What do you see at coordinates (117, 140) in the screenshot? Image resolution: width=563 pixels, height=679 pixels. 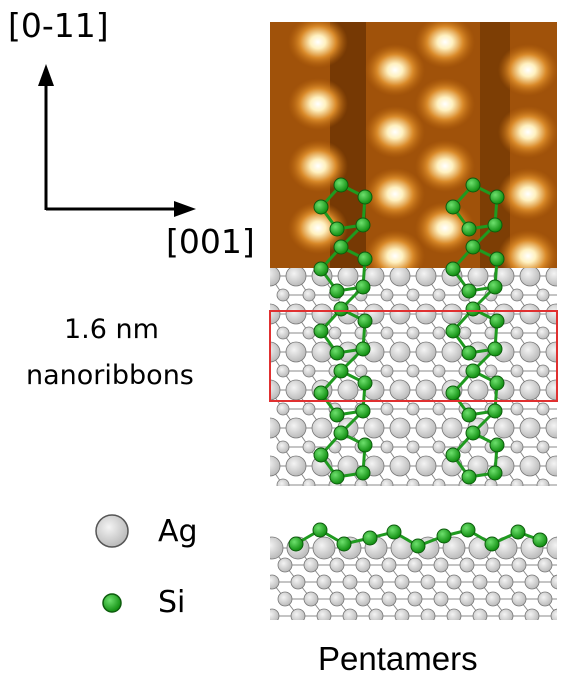 I see `axis-arrows` at bounding box center [117, 140].